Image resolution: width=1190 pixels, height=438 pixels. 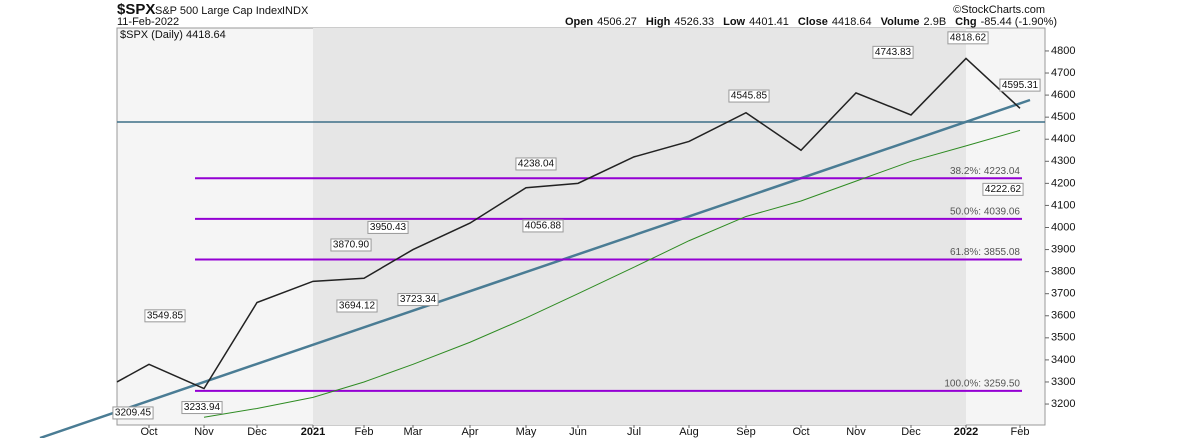 I want to click on y-tick-label: 4500, so click(x=1063, y=117).